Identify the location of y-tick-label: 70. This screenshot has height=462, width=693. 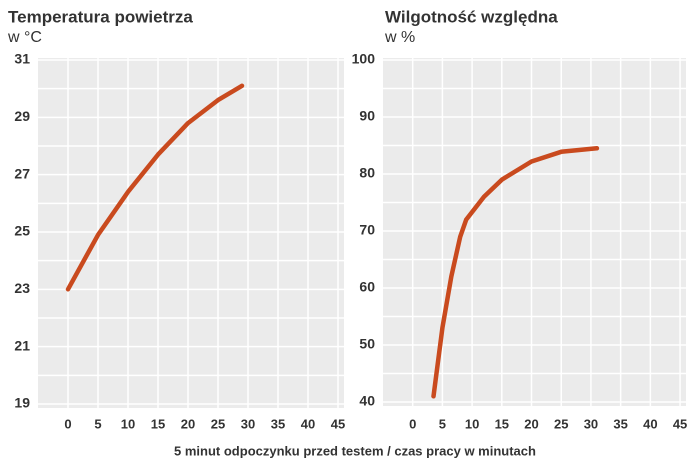
(367, 230).